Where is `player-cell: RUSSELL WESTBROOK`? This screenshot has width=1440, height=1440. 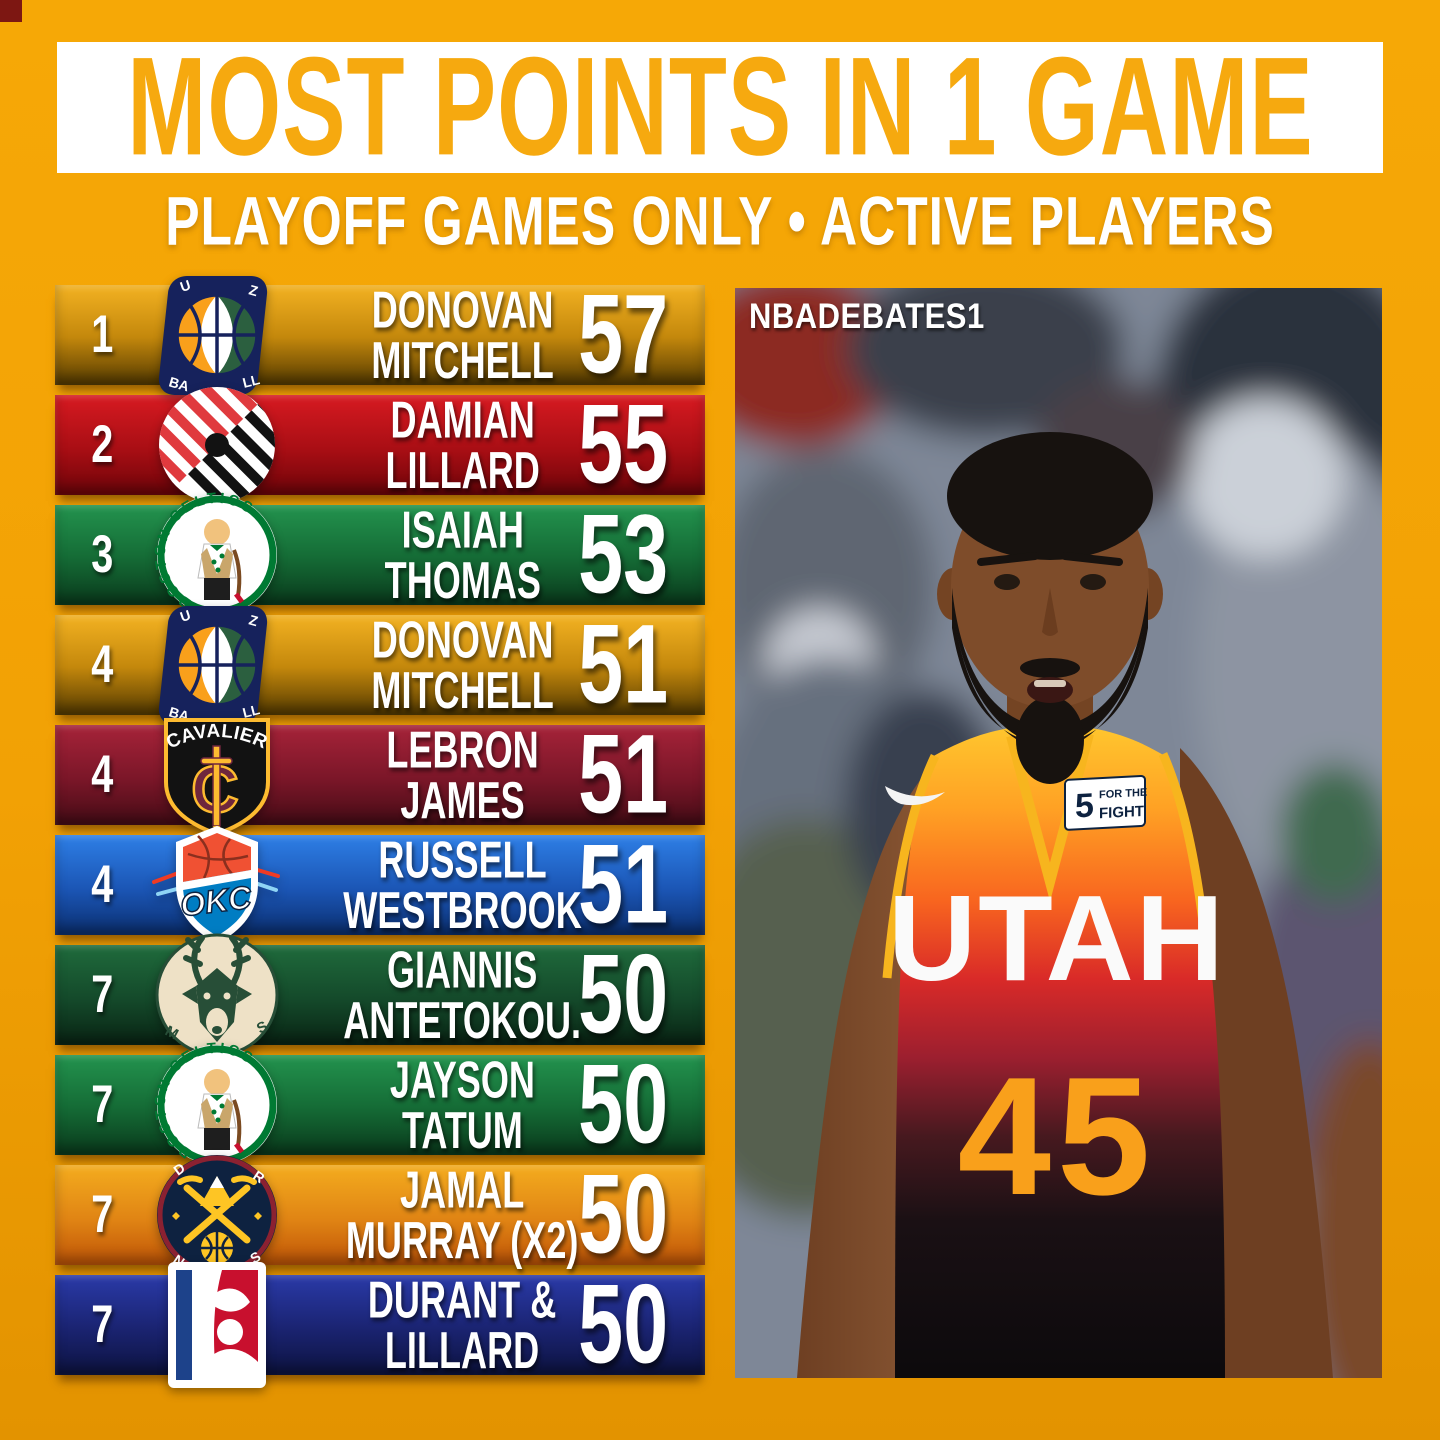
player-cell: RUSSELL WESTBROOK is located at coordinates (462, 883).